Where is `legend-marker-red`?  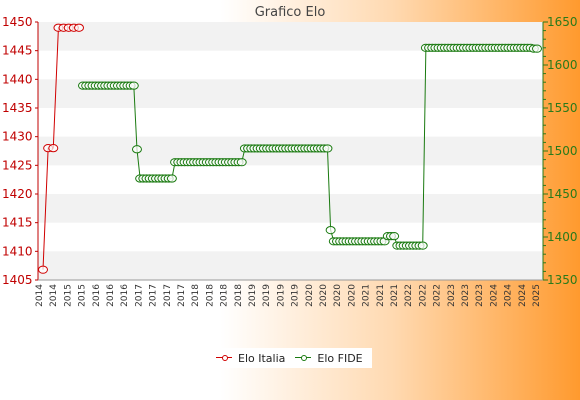
legend-marker-red is located at coordinates (224, 358).